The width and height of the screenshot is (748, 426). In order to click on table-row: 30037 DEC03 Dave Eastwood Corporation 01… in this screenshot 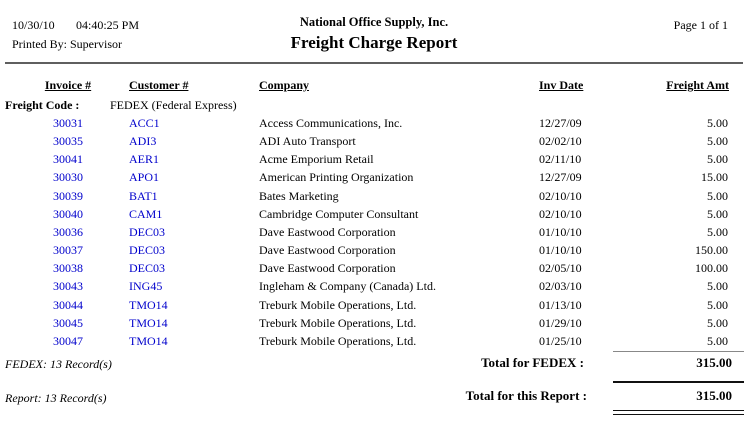, I will do `click(374, 249)`.